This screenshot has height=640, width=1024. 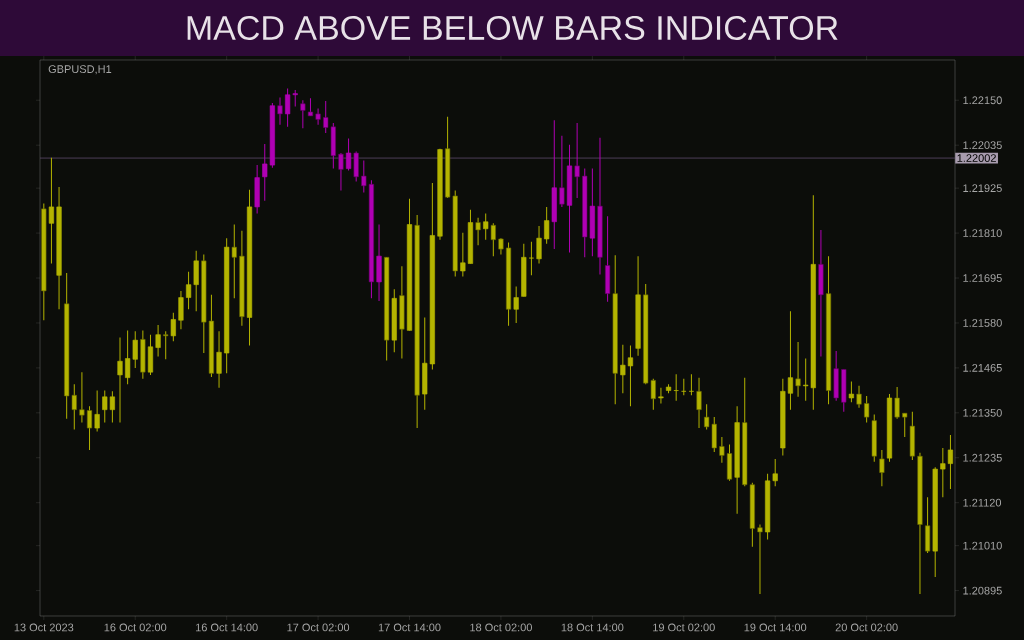 I want to click on x-tick-label: 13 Oct 2023, so click(x=44, y=627).